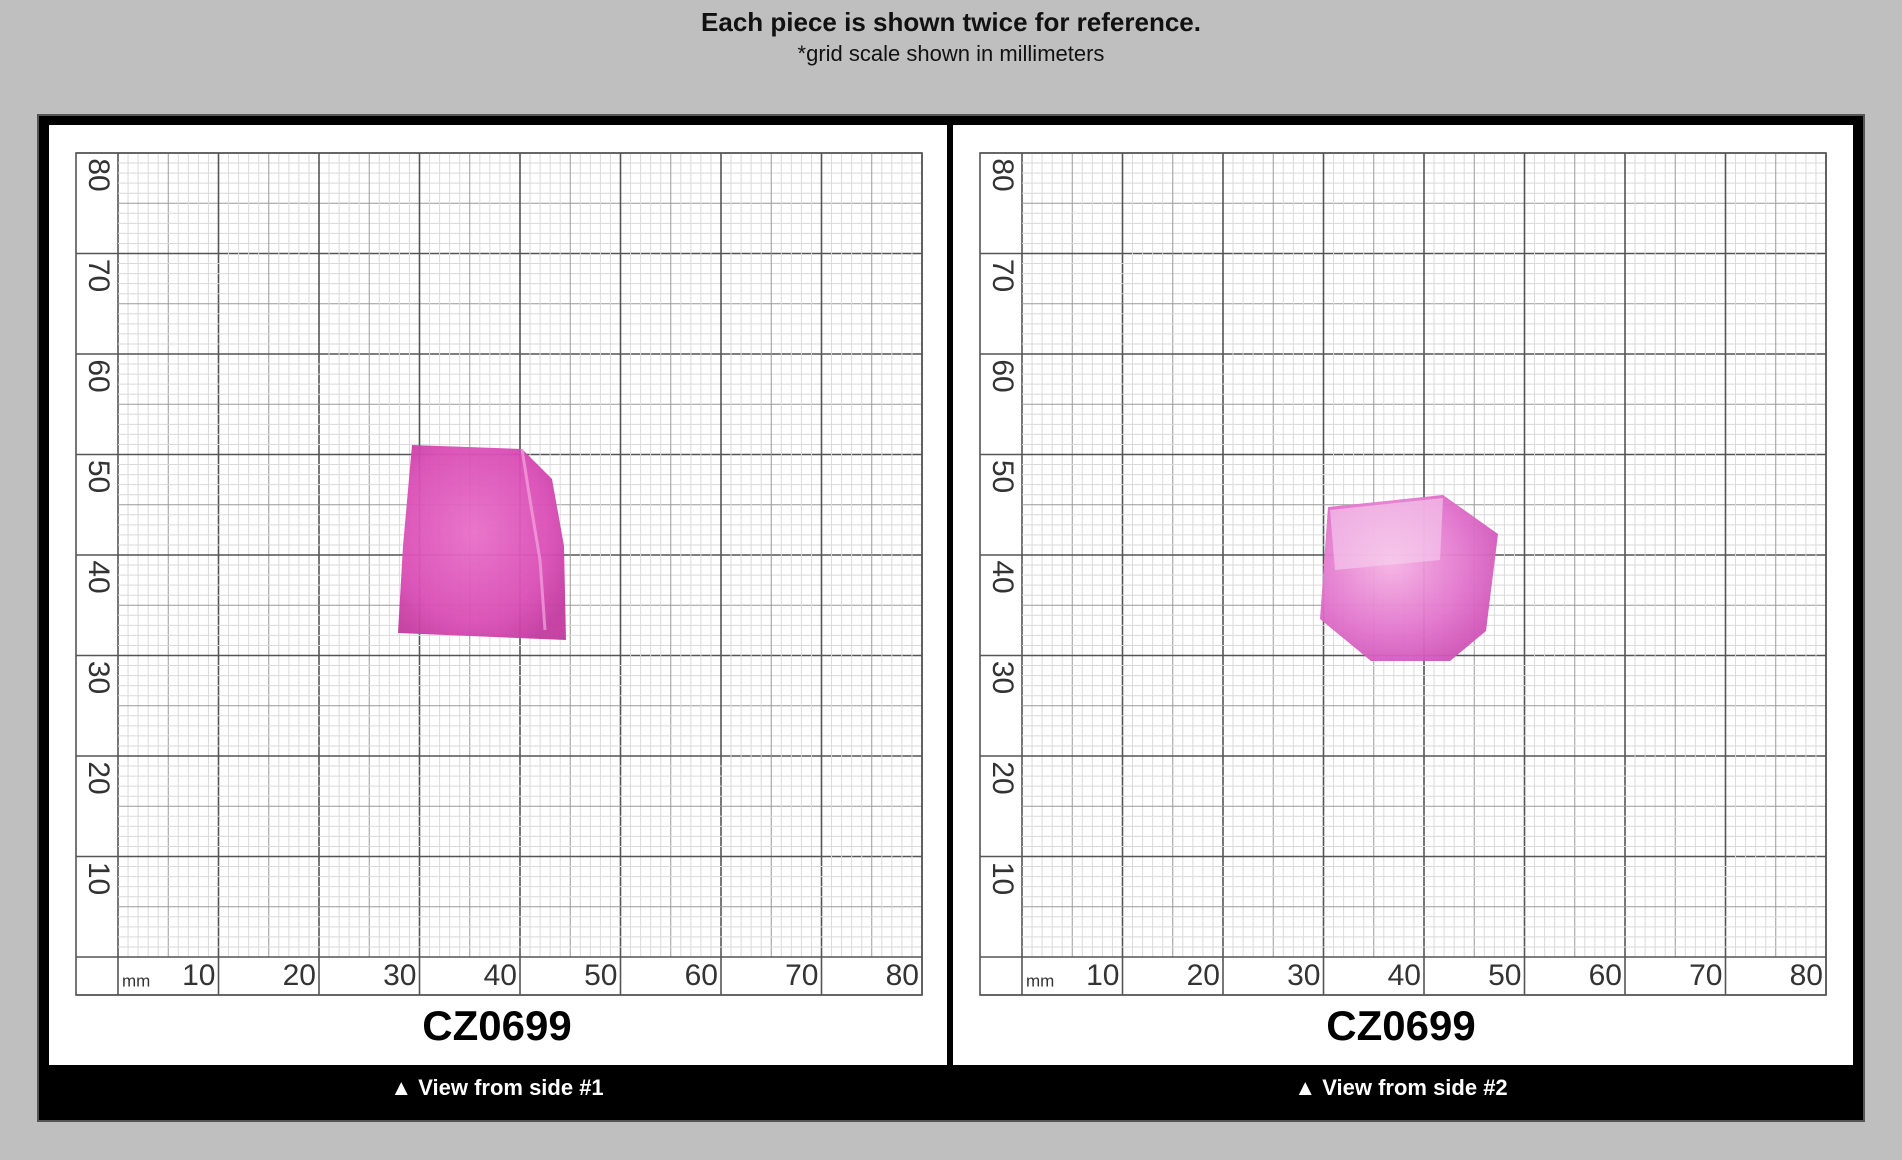 The width and height of the screenshot is (1902, 1160). Describe the element at coordinates (482, 542) in the screenshot. I see `gem-photo` at that location.